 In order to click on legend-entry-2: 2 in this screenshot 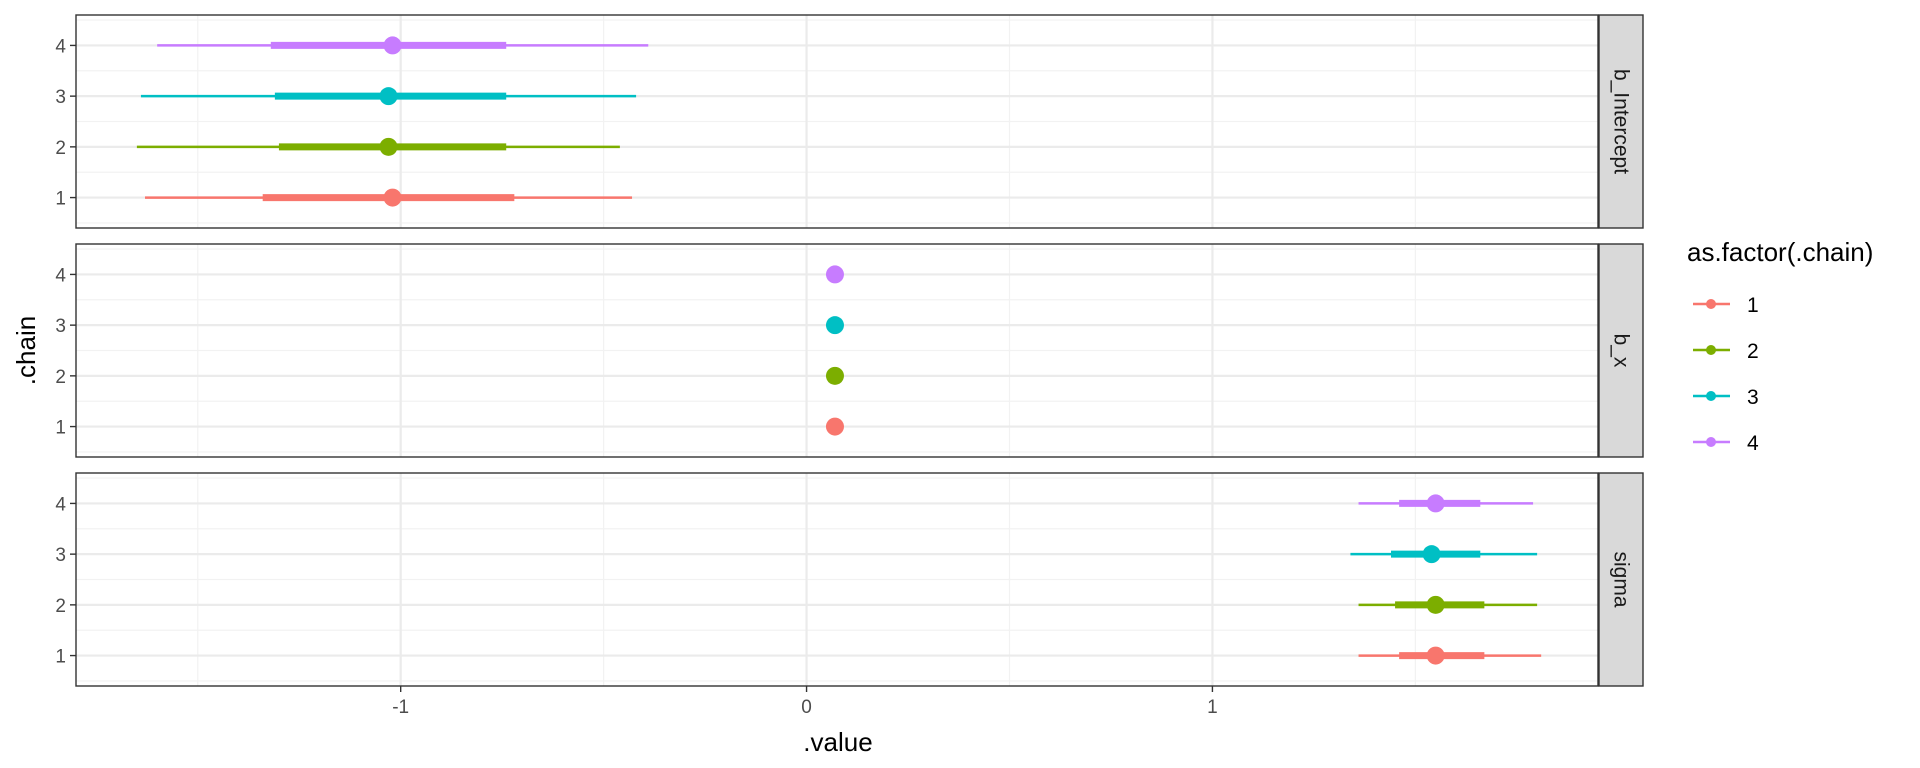, I will do `click(1726, 351)`.